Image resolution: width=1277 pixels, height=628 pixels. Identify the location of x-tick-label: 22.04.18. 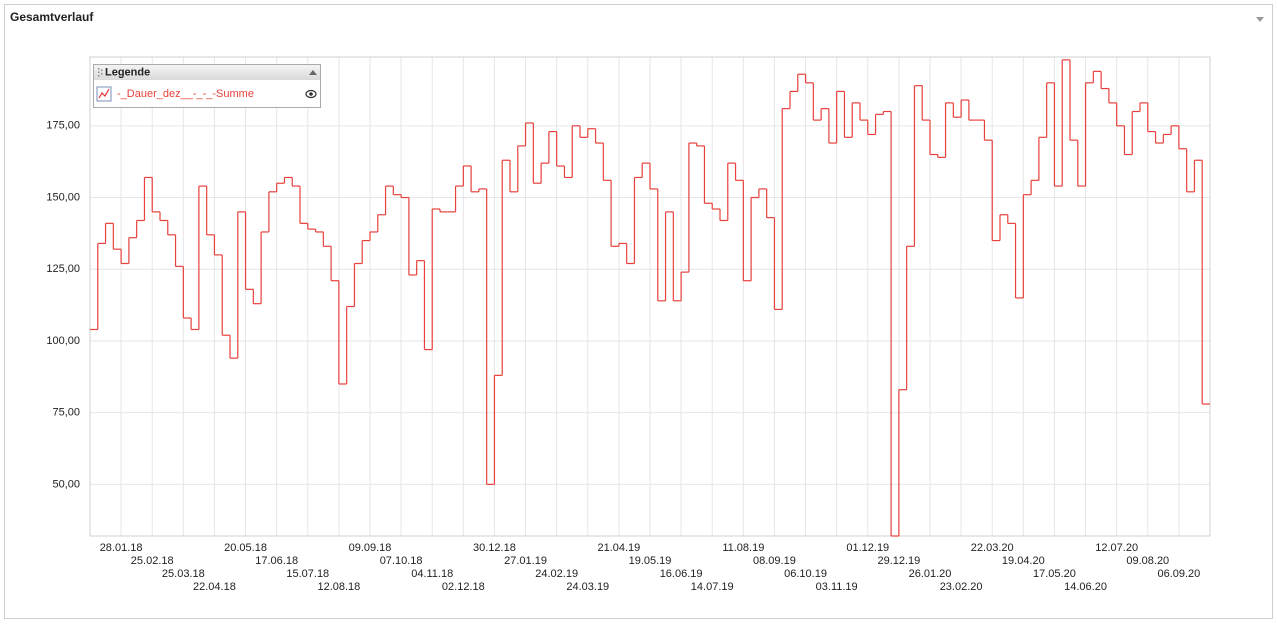
(214, 587).